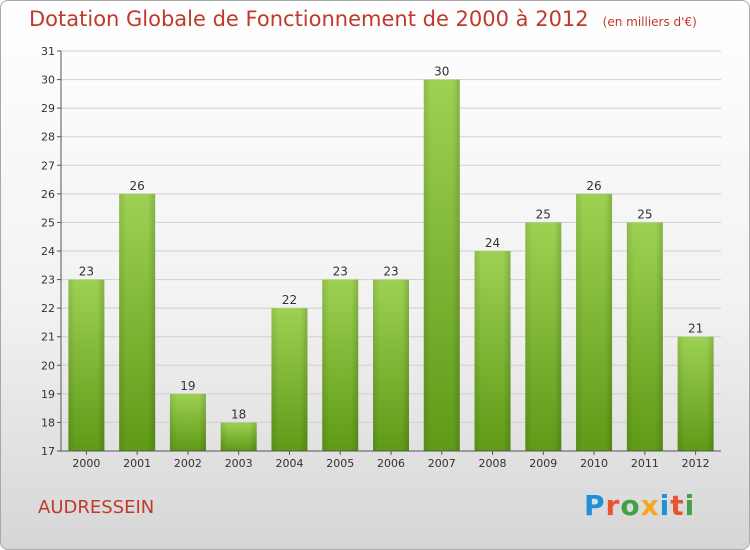 This screenshot has width=750, height=550. I want to click on data-label: 19, so click(187, 386).